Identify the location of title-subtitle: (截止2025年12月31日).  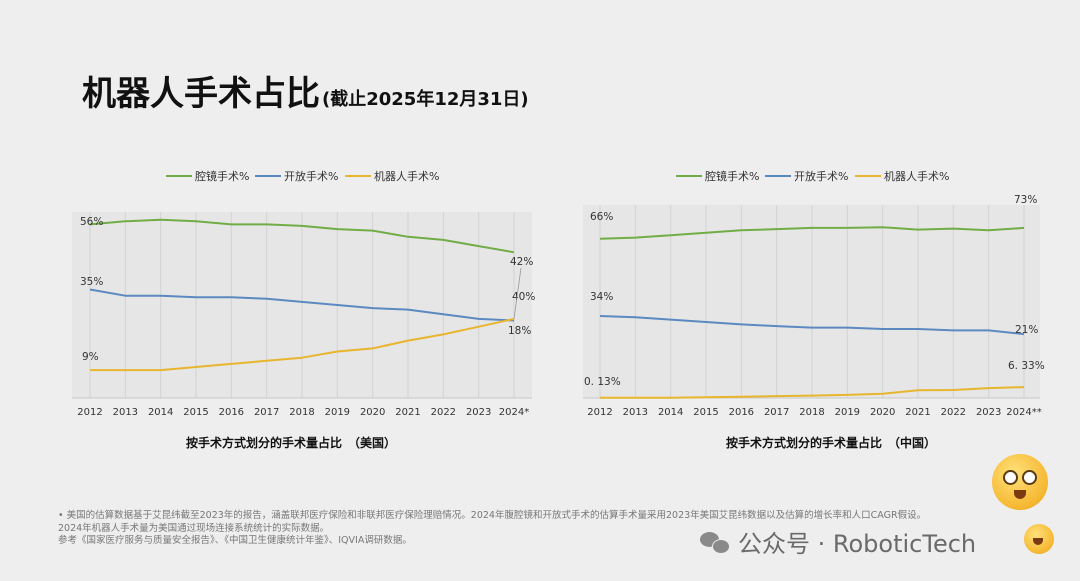
(425, 99).